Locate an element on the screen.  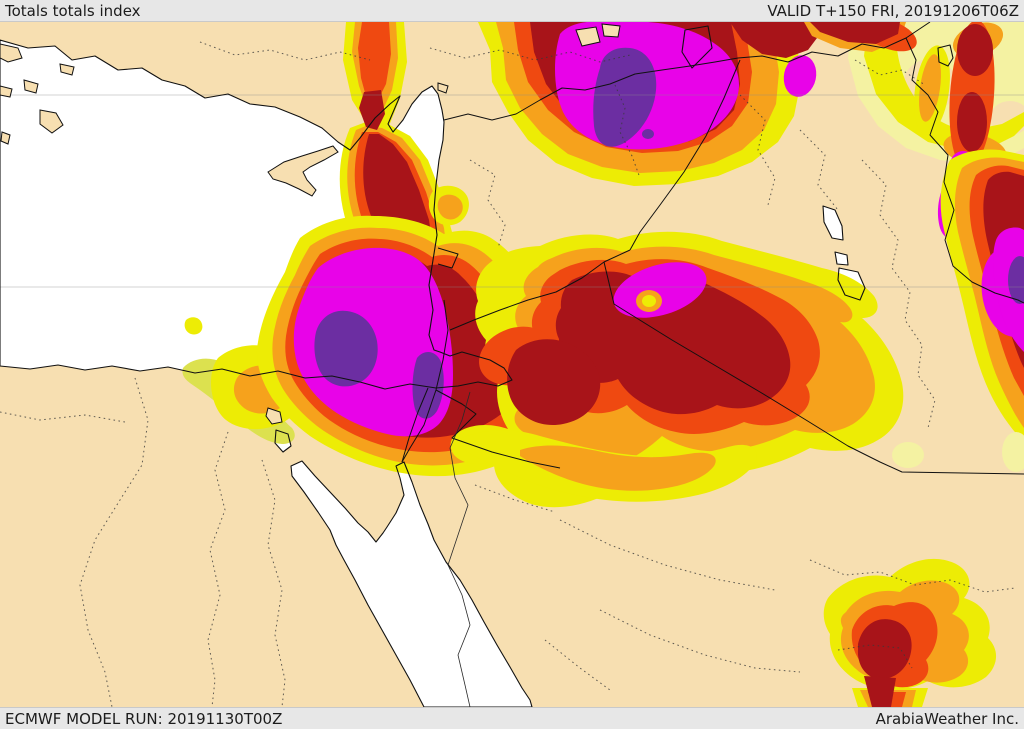
rhodes-island is located at coordinates (51, 121).